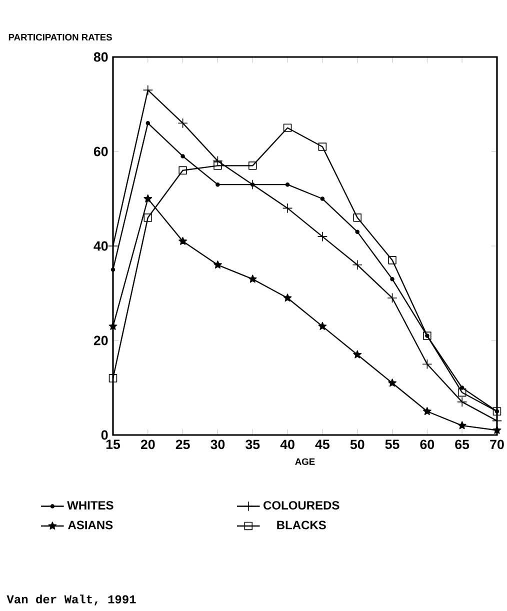  What do you see at coordinates (90, 525) in the screenshot?
I see `legend-label: ASIANS` at bounding box center [90, 525].